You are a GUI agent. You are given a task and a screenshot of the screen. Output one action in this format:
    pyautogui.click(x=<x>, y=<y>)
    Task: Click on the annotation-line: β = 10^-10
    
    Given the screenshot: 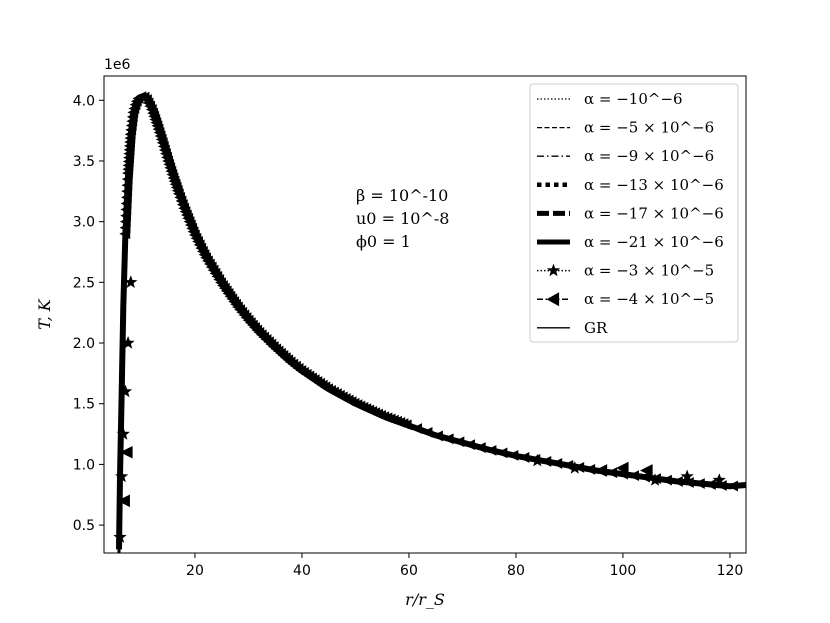 What is the action you would take?
    pyautogui.click(x=402, y=195)
    